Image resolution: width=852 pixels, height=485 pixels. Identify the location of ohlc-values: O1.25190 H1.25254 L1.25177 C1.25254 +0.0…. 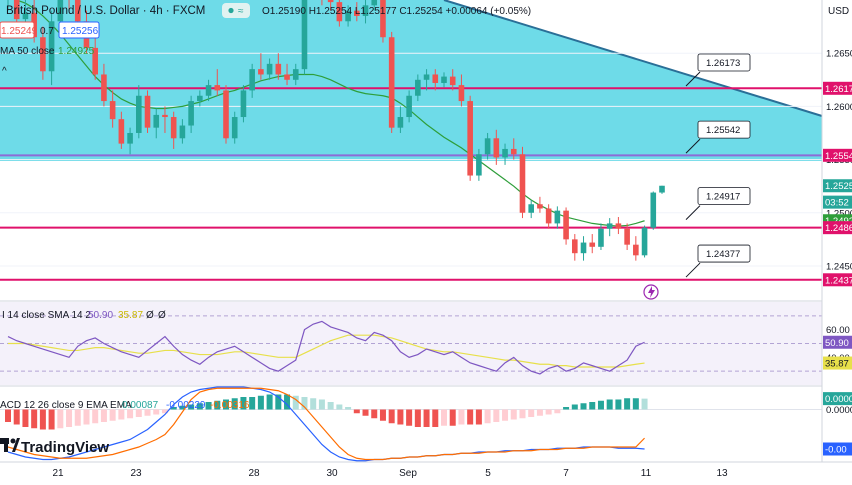
(396, 11).